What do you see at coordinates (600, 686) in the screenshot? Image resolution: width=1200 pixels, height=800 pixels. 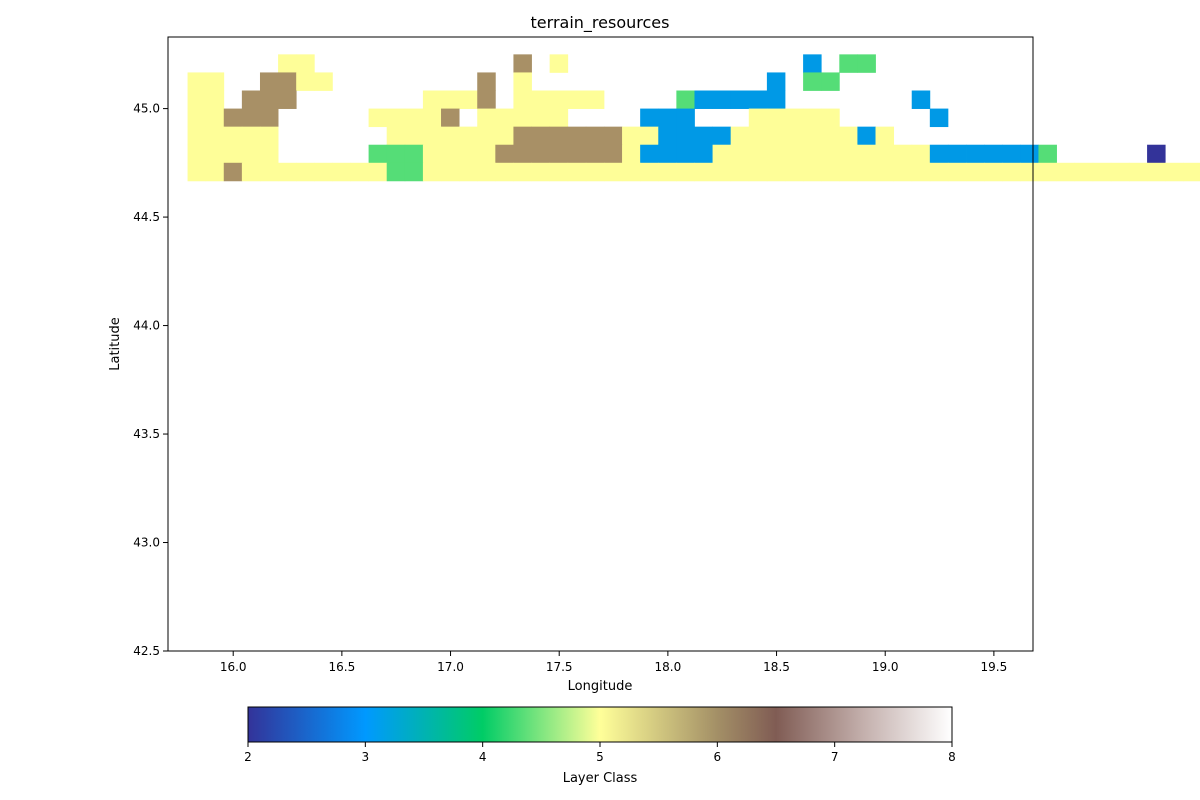 I see `x-axis-label: Longitude` at bounding box center [600, 686].